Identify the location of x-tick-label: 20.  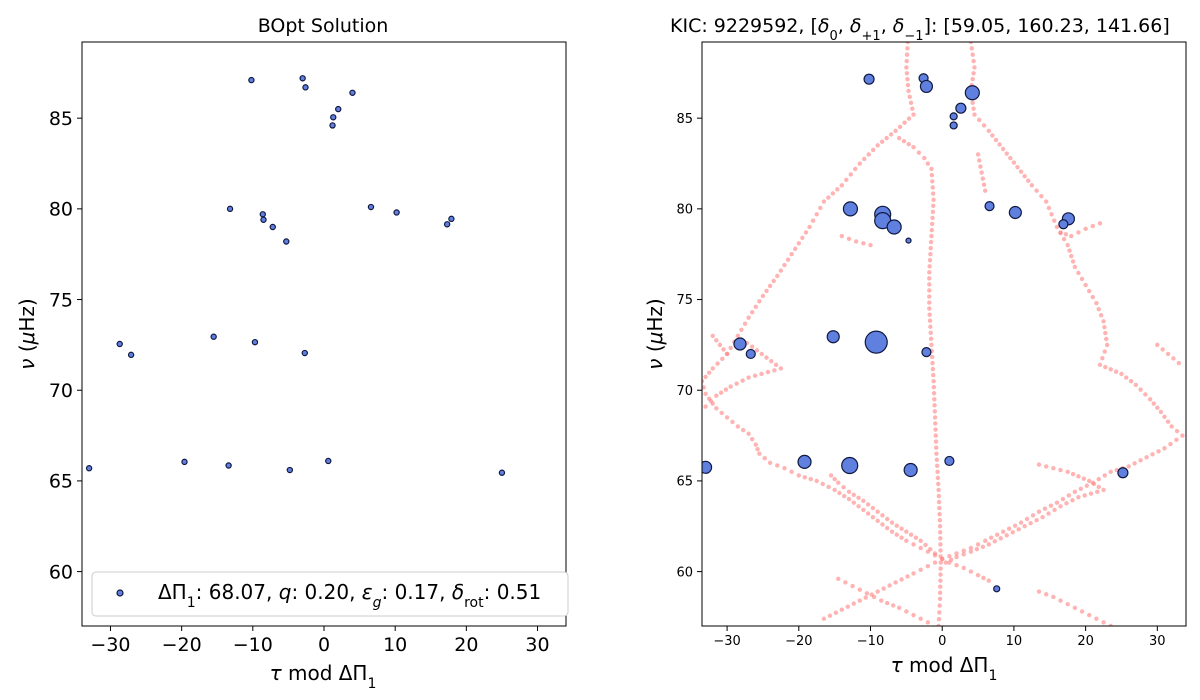
(466, 645).